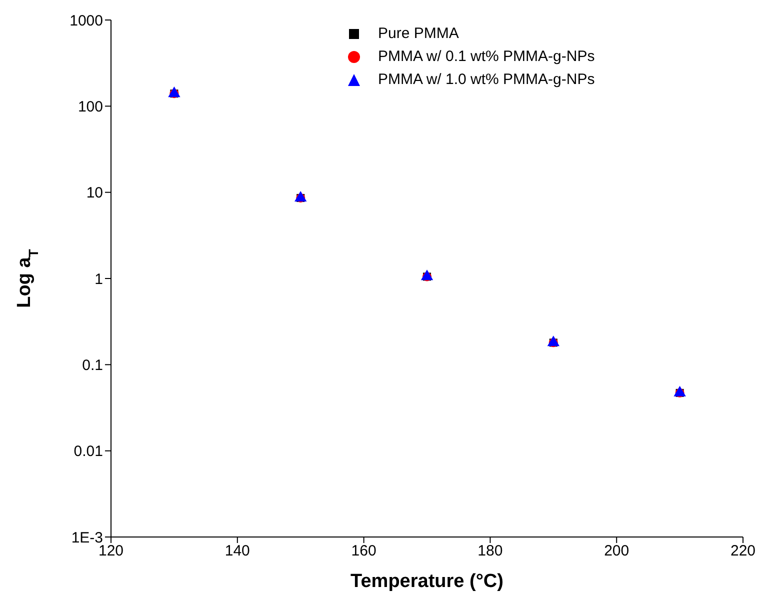 Image resolution: width=767 pixels, height=611 pixels. Describe the element at coordinates (94, 193) in the screenshot. I see `y-tick-label: 10` at that location.